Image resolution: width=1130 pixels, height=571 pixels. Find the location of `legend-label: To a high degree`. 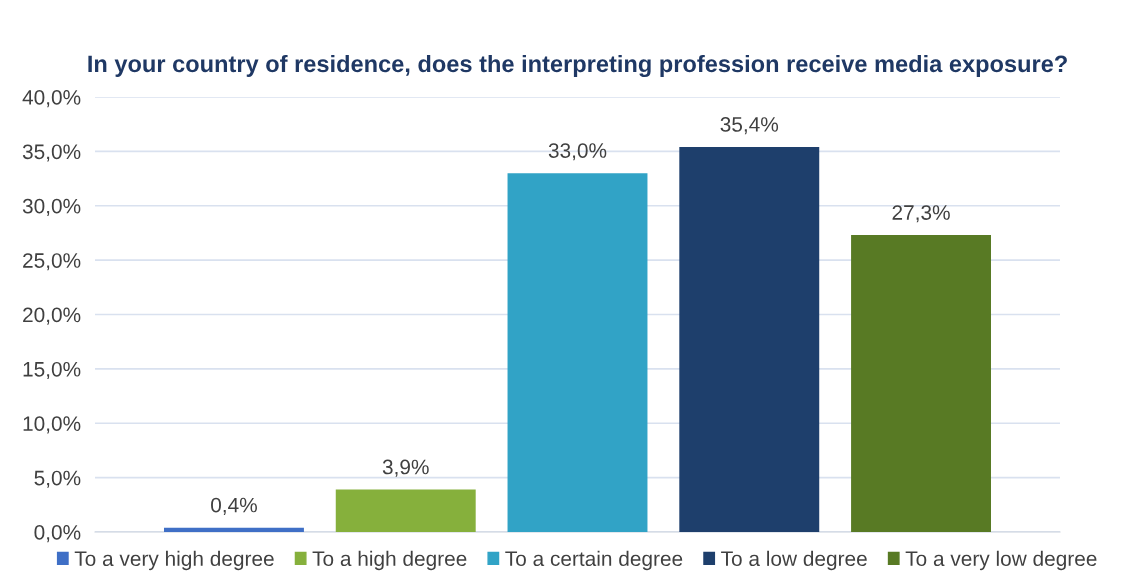

legend-label: To a high degree is located at coordinates (389, 560).